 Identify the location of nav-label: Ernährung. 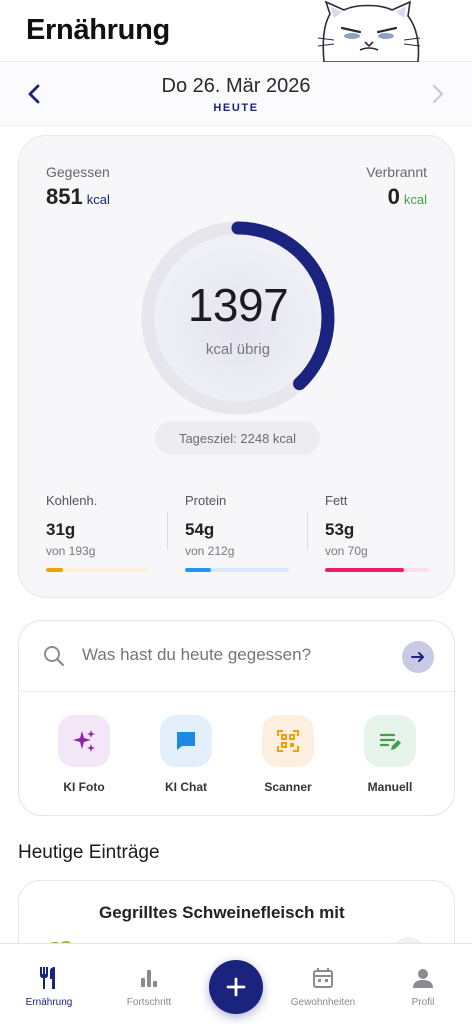
(49, 1002).